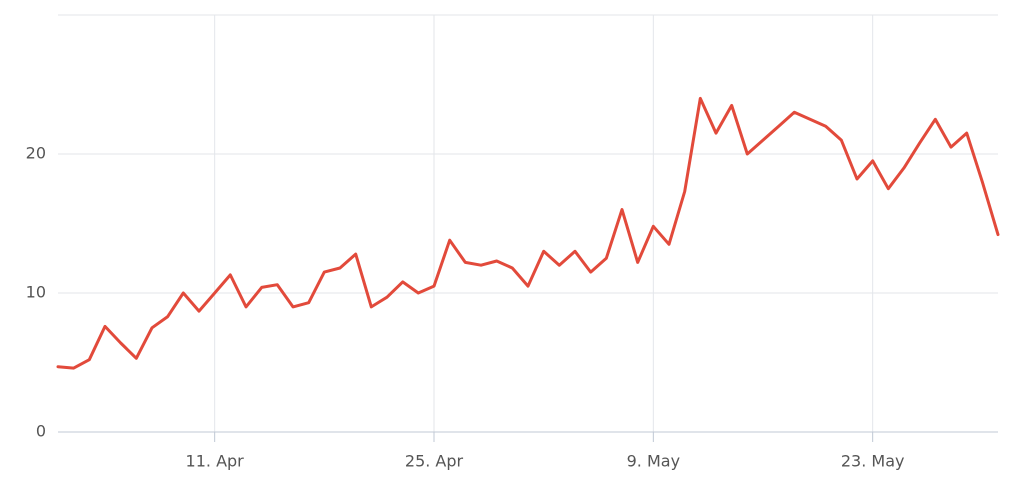  Describe the element at coordinates (36, 153) in the screenshot. I see `y-tick-label: 20` at that location.